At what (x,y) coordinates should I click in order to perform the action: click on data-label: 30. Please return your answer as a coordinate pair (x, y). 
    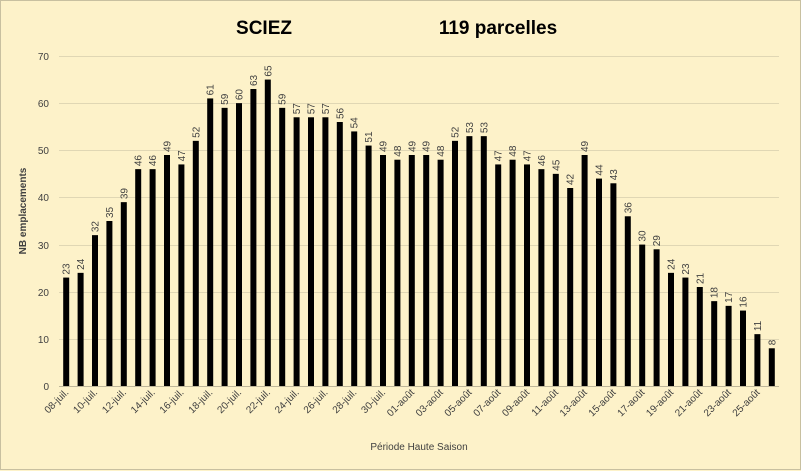
    Looking at the image, I should click on (643, 236).